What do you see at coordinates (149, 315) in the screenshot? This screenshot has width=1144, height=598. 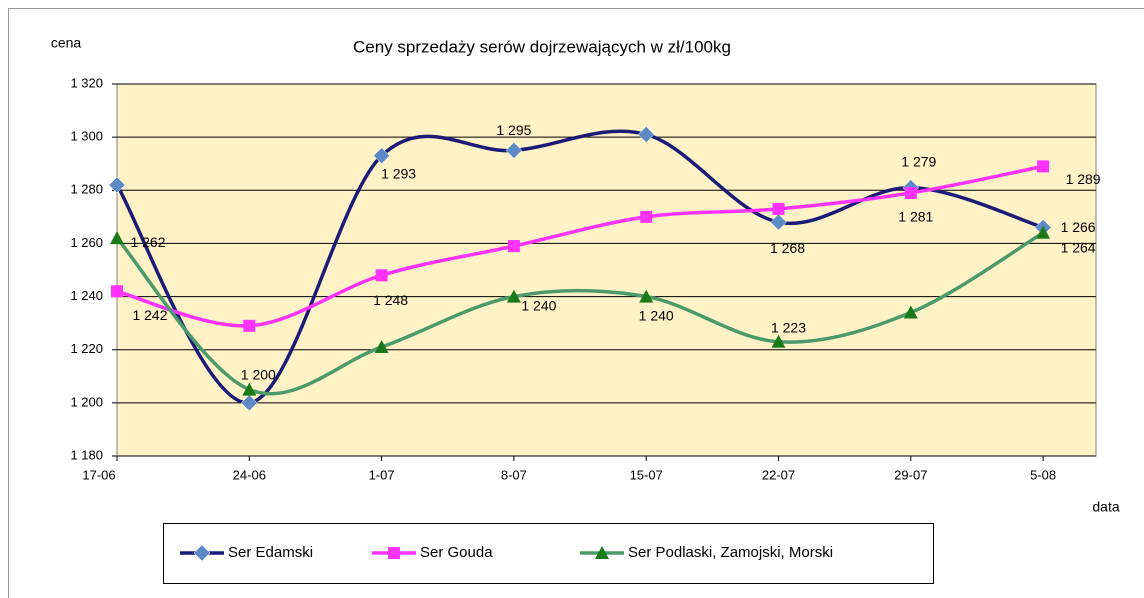 I see `data-label: 1 242` at bounding box center [149, 315].